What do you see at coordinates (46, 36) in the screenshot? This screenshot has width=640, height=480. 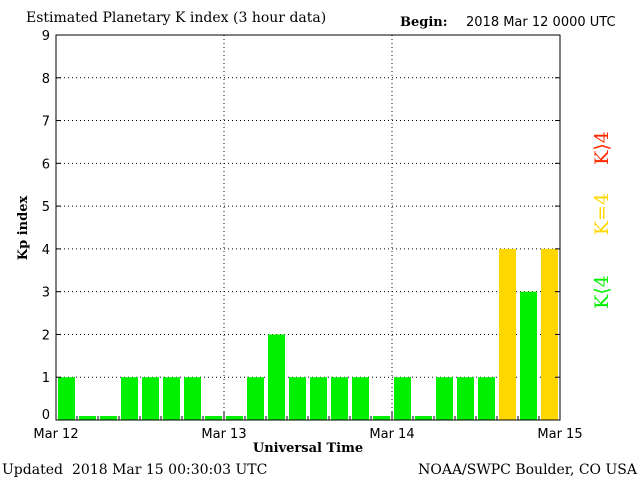 I see `y-tick-label-9: 9` at bounding box center [46, 36].